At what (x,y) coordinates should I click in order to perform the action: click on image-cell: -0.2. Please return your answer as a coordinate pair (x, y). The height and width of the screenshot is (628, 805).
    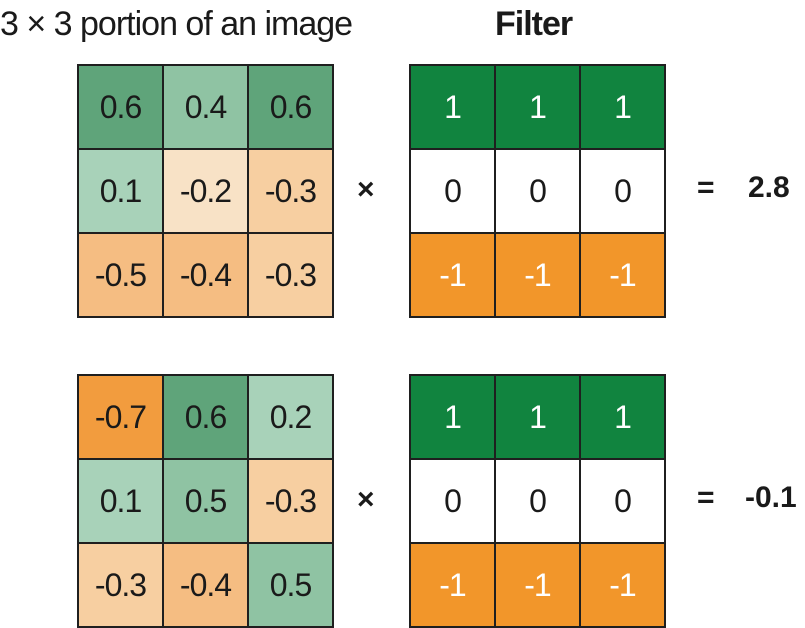
    Looking at the image, I should click on (205, 191).